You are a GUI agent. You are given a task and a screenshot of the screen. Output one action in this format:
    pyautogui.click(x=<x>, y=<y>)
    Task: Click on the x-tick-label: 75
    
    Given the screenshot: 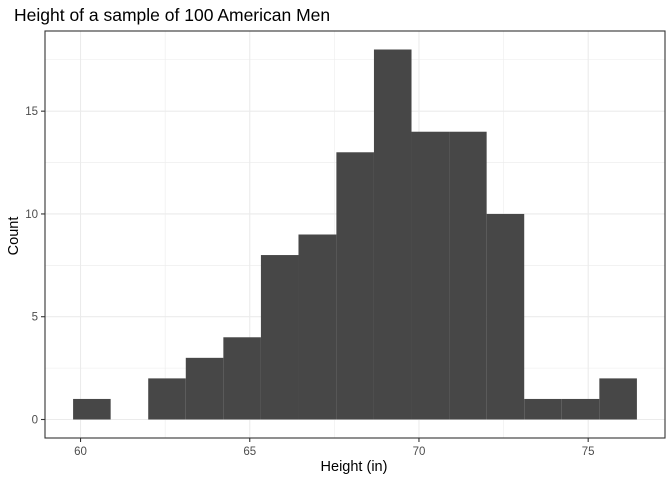 What is the action you would take?
    pyautogui.click(x=588, y=452)
    